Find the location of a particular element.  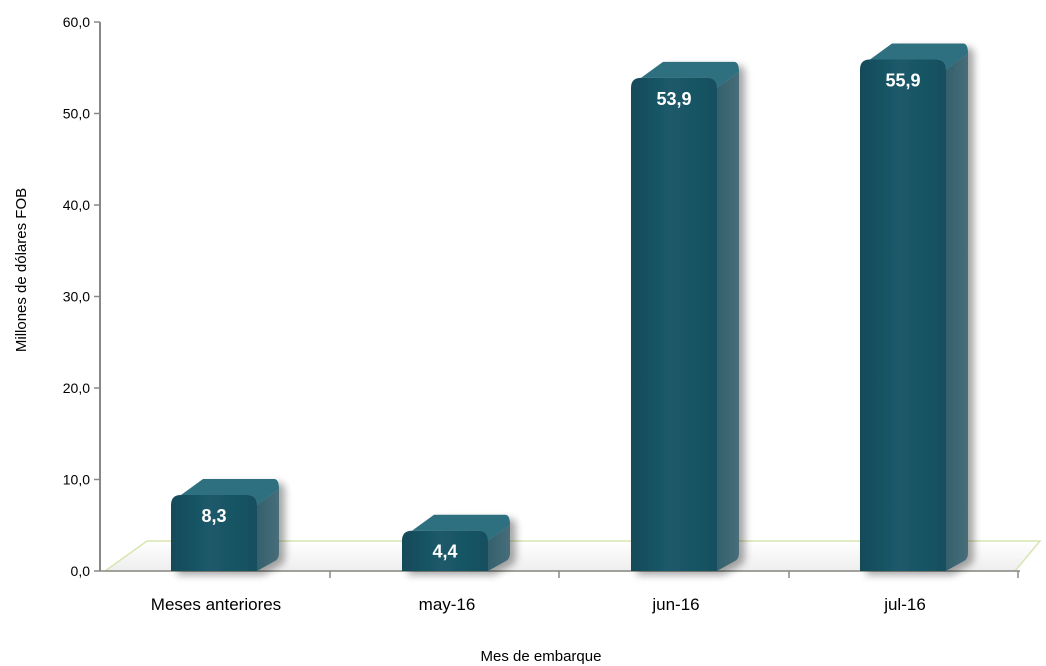

x-axis-title: Mes de embarque is located at coordinates (541, 656).